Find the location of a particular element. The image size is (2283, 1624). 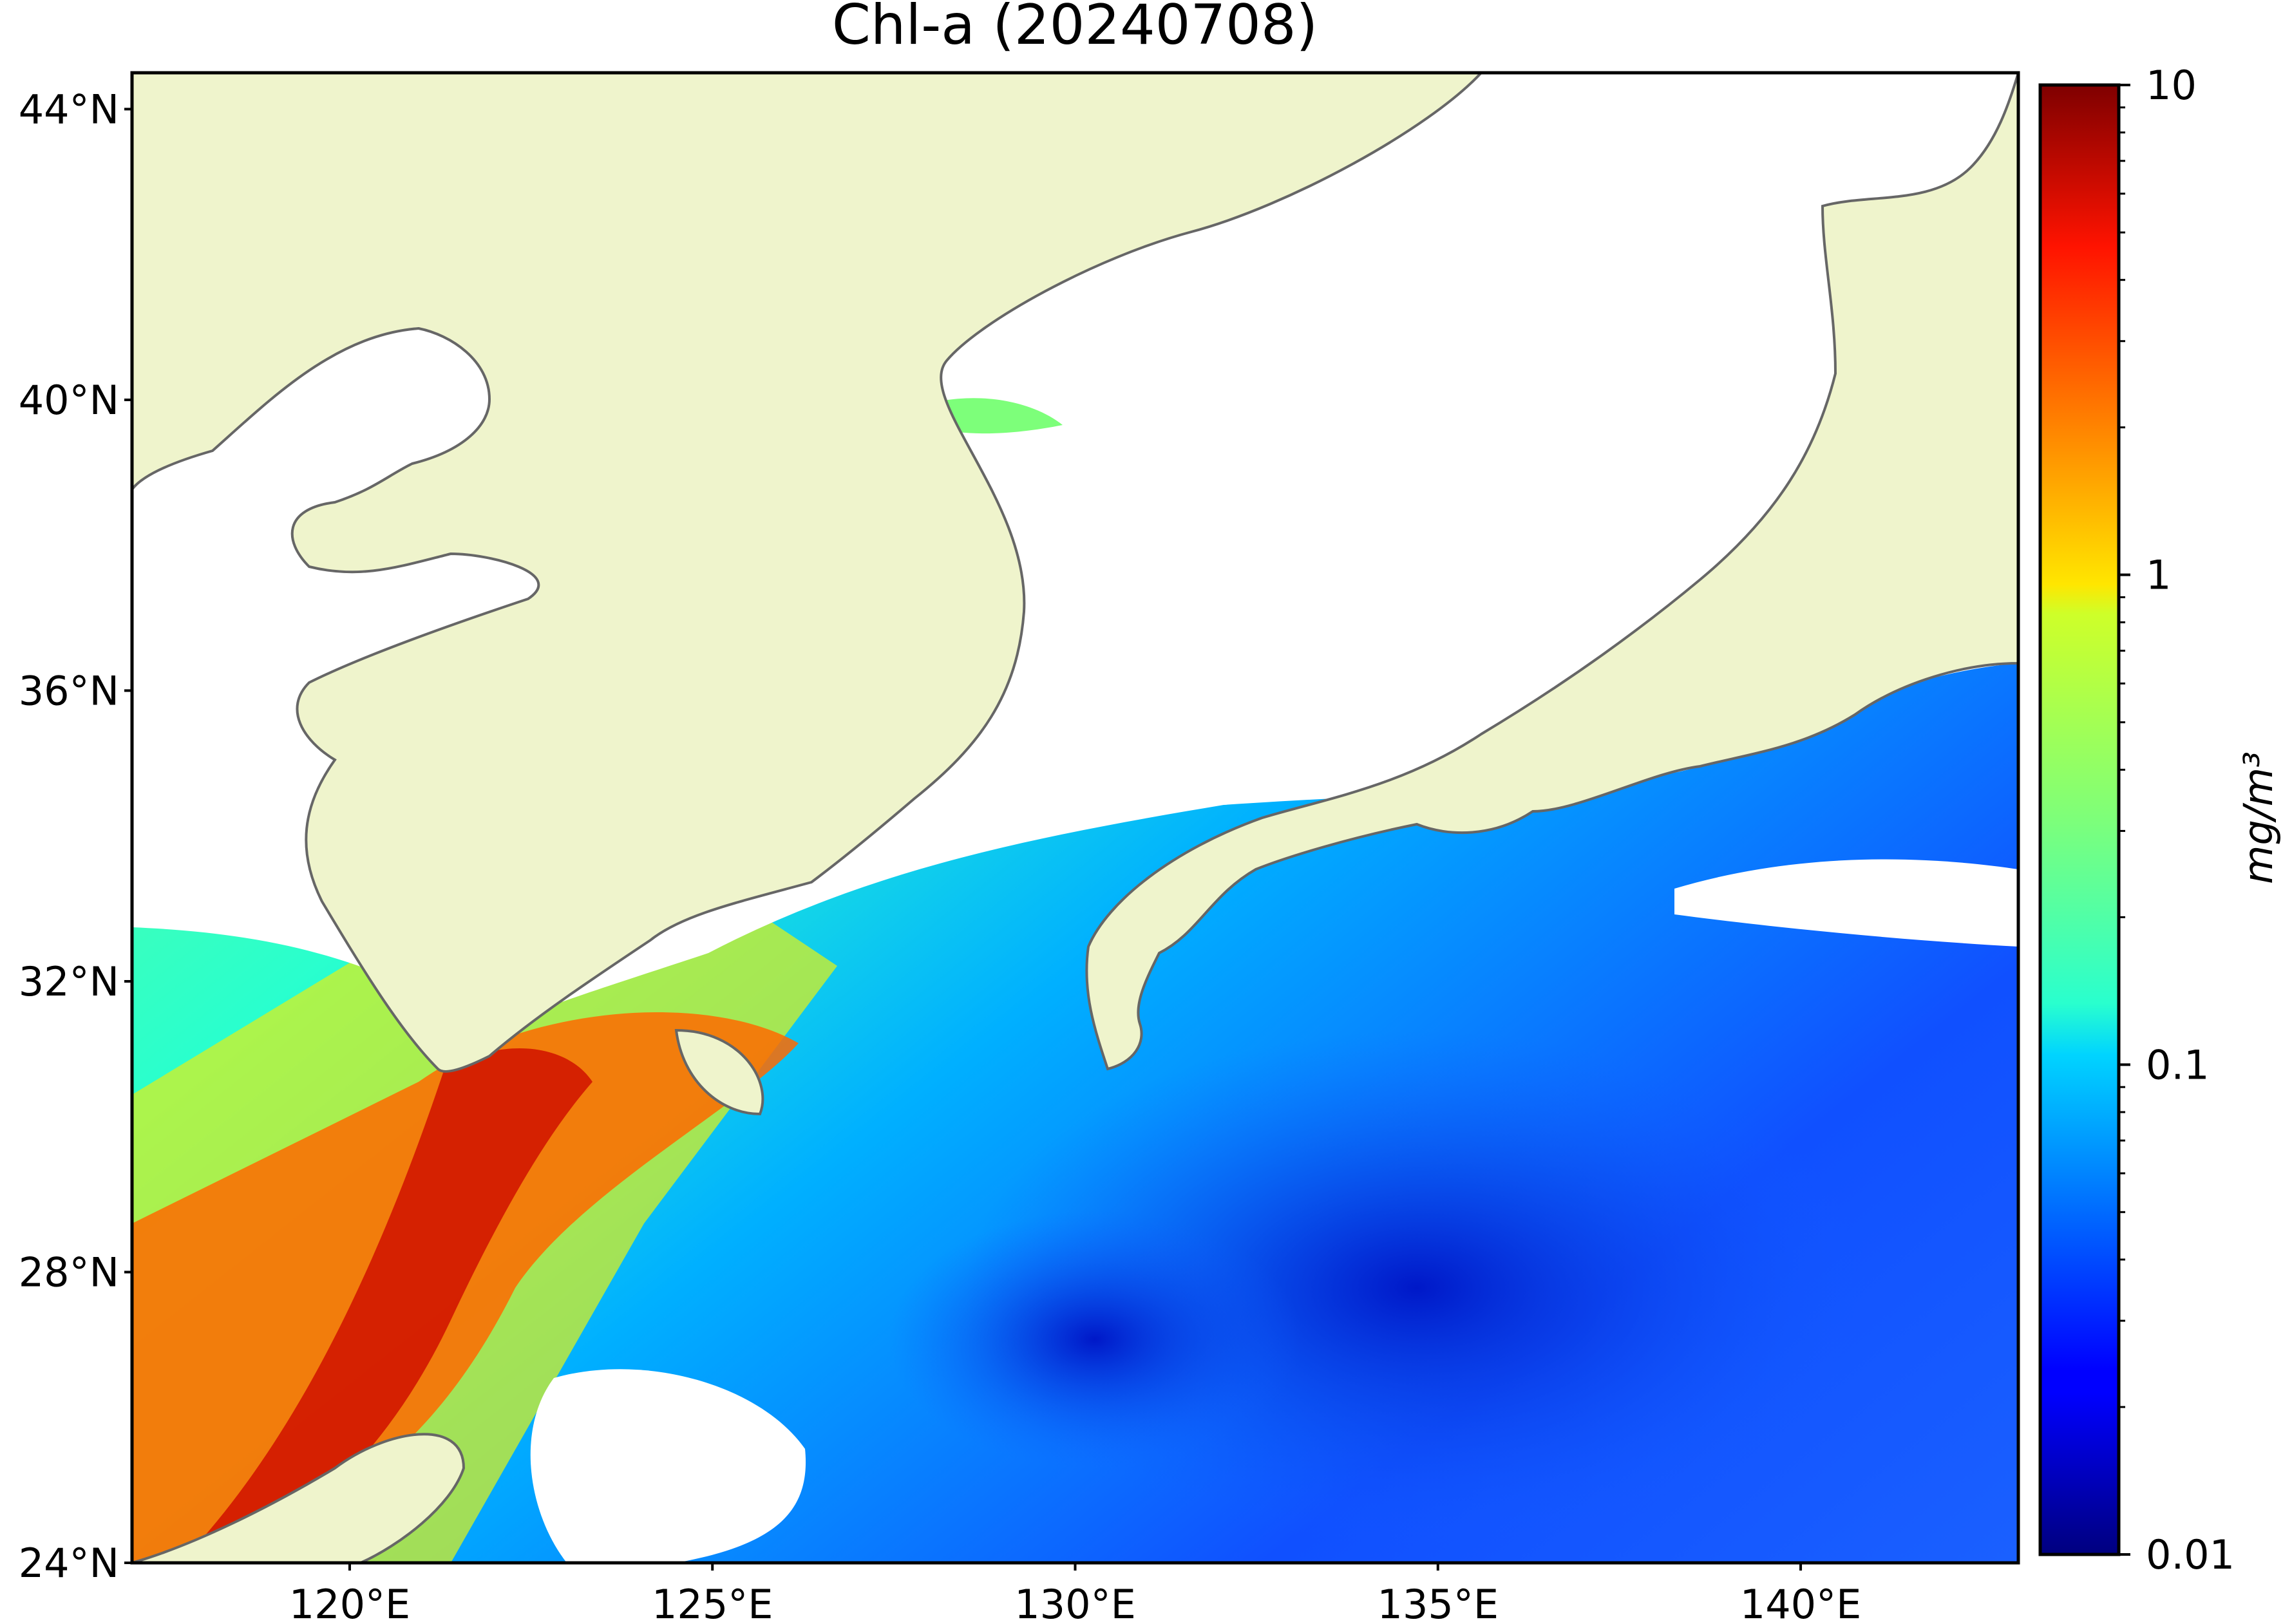

colorbar-tick-label: 10 is located at coordinates (2171, 86).